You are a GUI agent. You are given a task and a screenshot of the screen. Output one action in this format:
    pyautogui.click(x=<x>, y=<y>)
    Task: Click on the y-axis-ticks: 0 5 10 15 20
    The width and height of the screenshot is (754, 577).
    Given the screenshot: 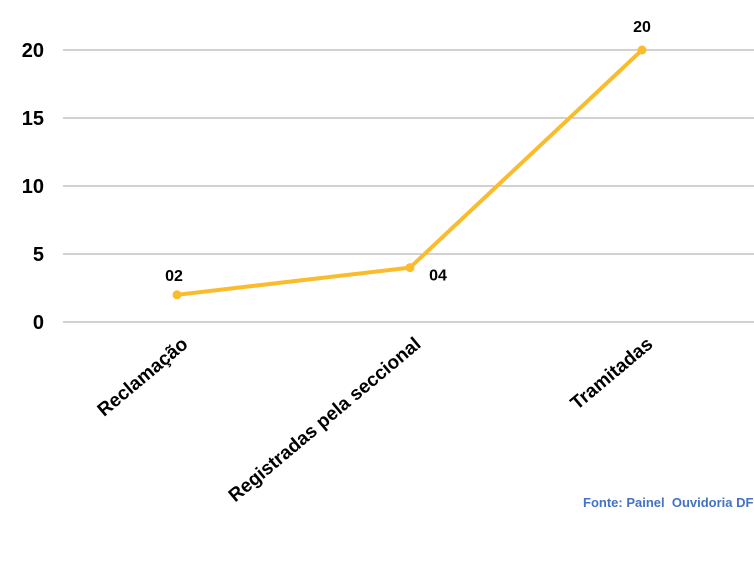 What is the action you would take?
    pyautogui.click(x=33, y=187)
    